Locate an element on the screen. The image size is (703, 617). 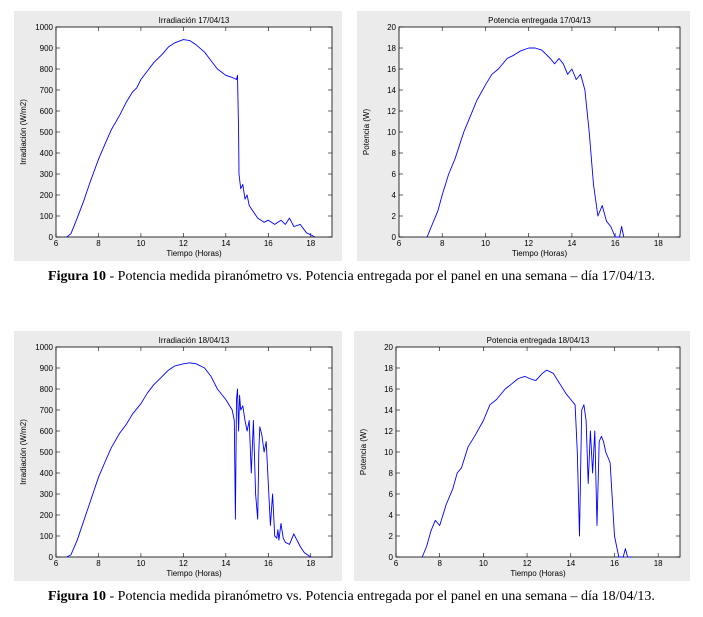
chart-title: Irradiación 17/04/13 is located at coordinates (194, 20).